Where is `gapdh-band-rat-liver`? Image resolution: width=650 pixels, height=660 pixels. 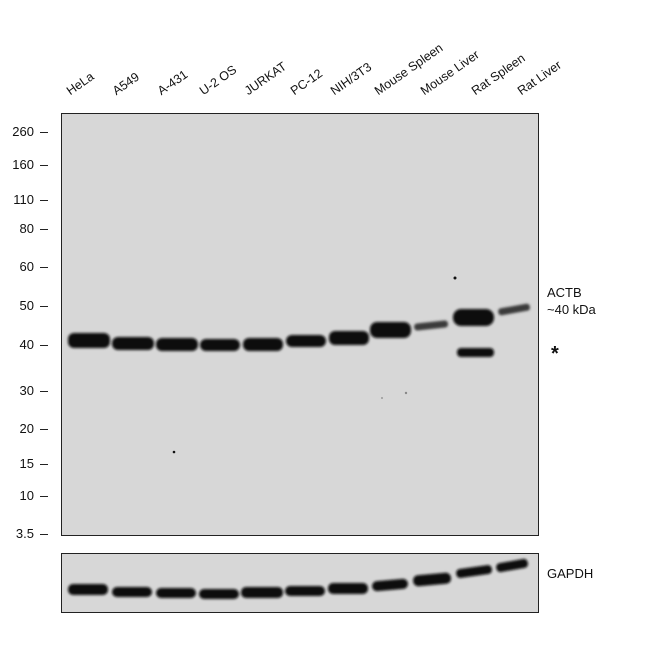
gapdh-band-rat-liver is located at coordinates (512, 565).